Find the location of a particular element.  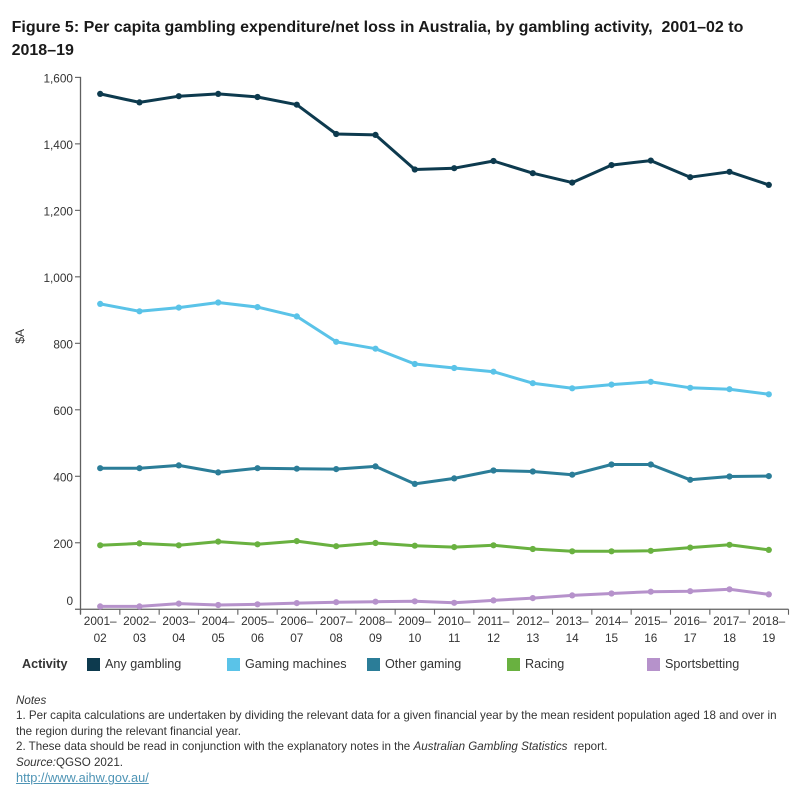

svg-text: 18 is located at coordinates (730, 638).